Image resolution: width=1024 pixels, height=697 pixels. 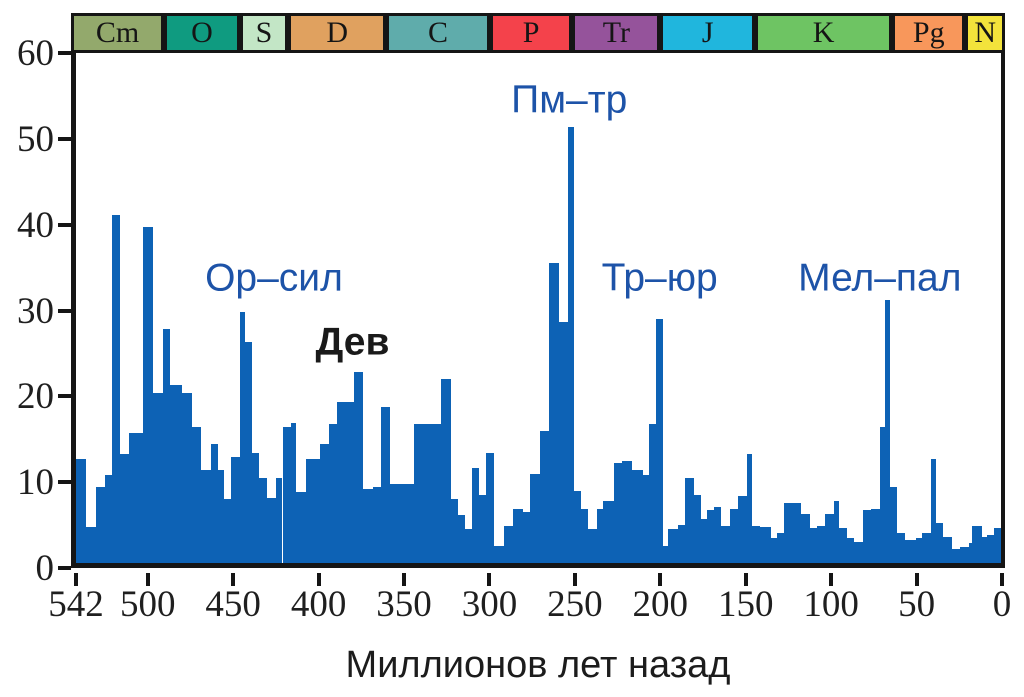 What do you see at coordinates (1002, 604) in the screenshot?
I see `x-tick-label: 0` at bounding box center [1002, 604].